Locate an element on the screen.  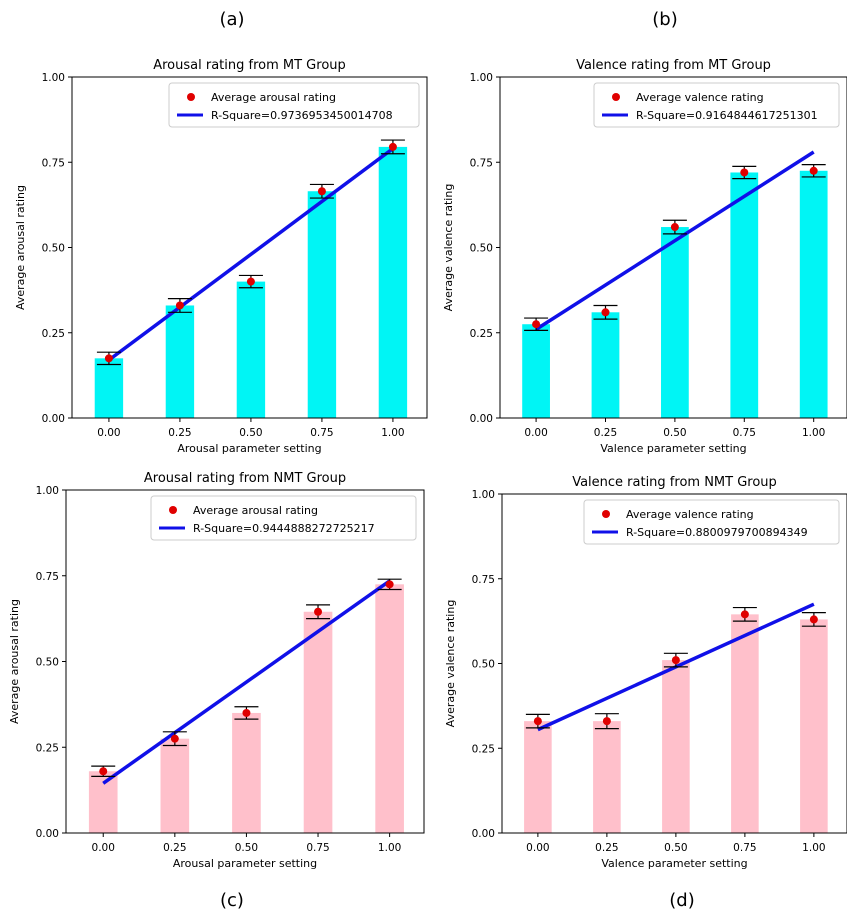
panel-label-b: (b) is located at coordinates (664, 19).